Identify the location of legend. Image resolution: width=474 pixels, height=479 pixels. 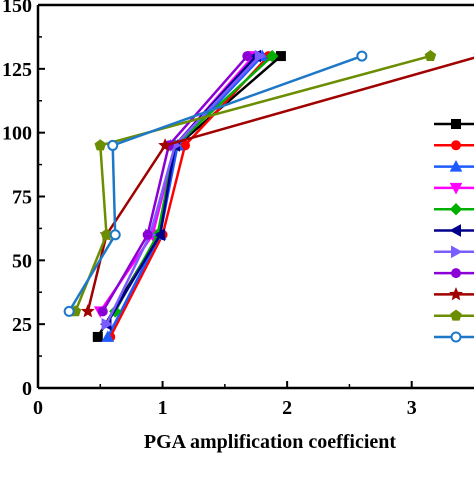
(454, 231).